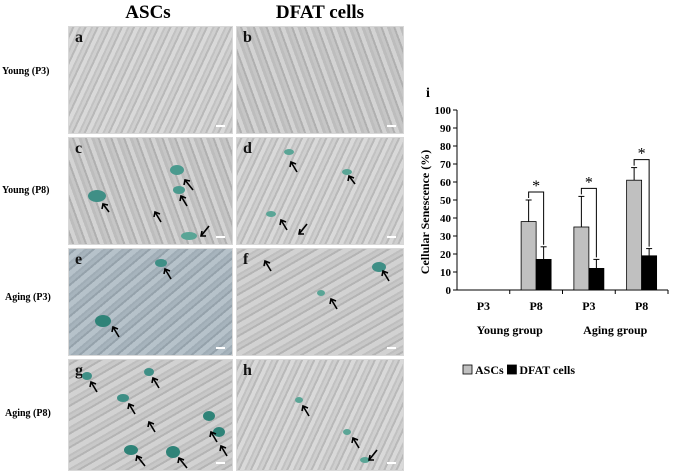 The height and width of the screenshot is (473, 677). I want to click on panel-label-b: b, so click(247, 37).